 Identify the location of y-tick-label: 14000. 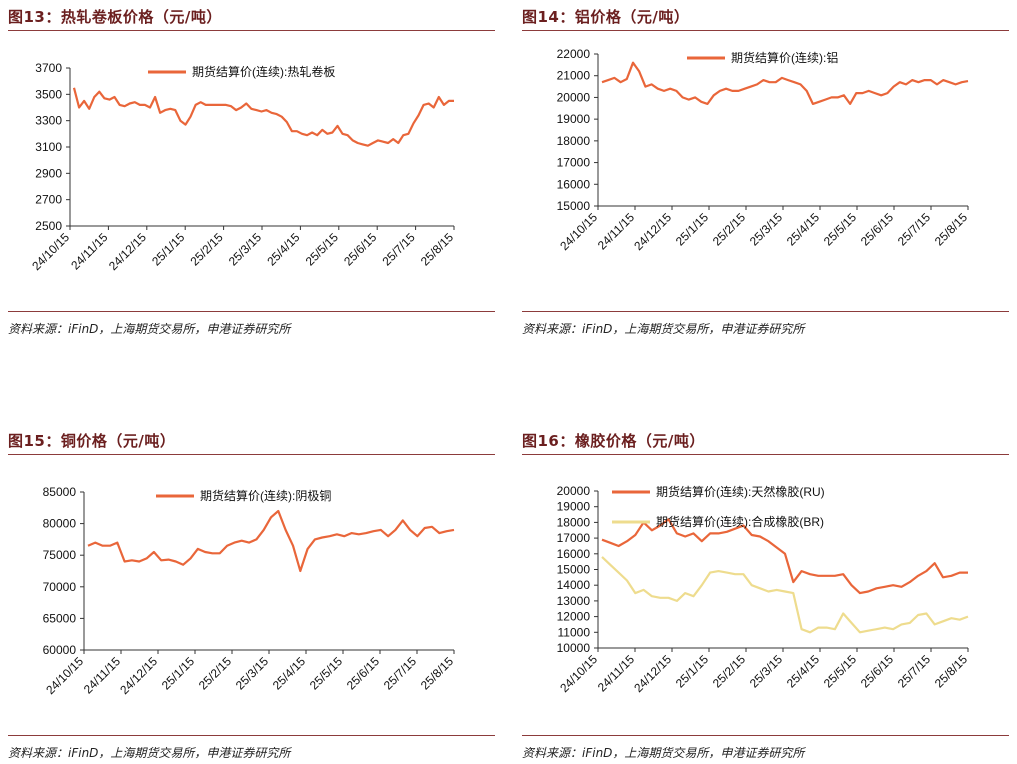
(574, 585).